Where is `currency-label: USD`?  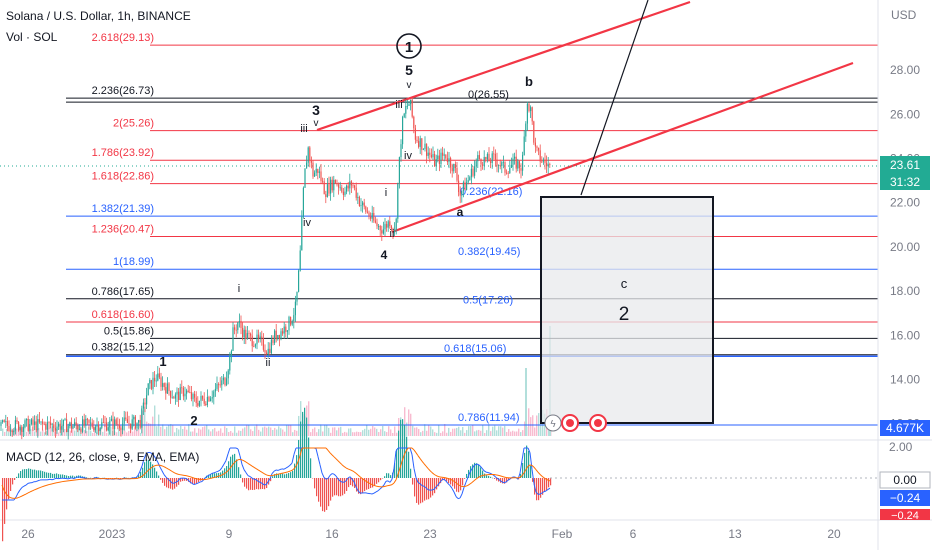 currency-label: USD is located at coordinates (904, 15).